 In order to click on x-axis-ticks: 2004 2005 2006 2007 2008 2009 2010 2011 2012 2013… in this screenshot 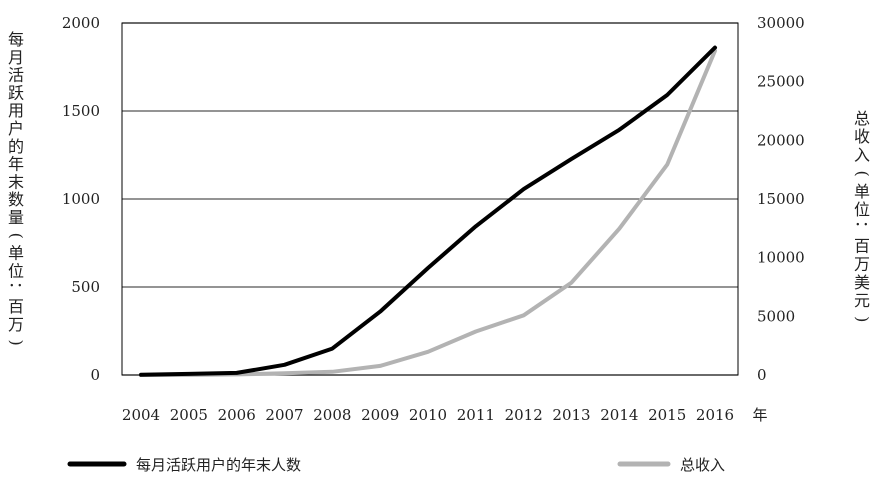, I will do `click(428, 415)`.